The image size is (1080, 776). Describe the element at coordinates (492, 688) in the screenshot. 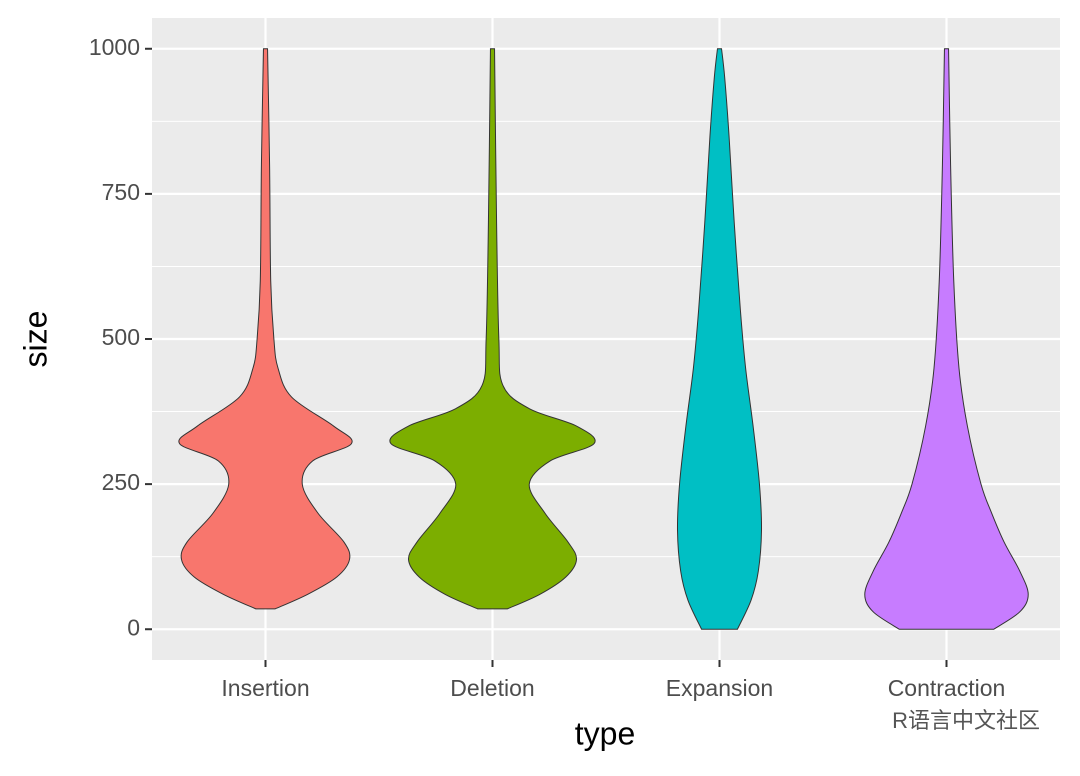

I see `x-tick-label: Deletion` at that location.